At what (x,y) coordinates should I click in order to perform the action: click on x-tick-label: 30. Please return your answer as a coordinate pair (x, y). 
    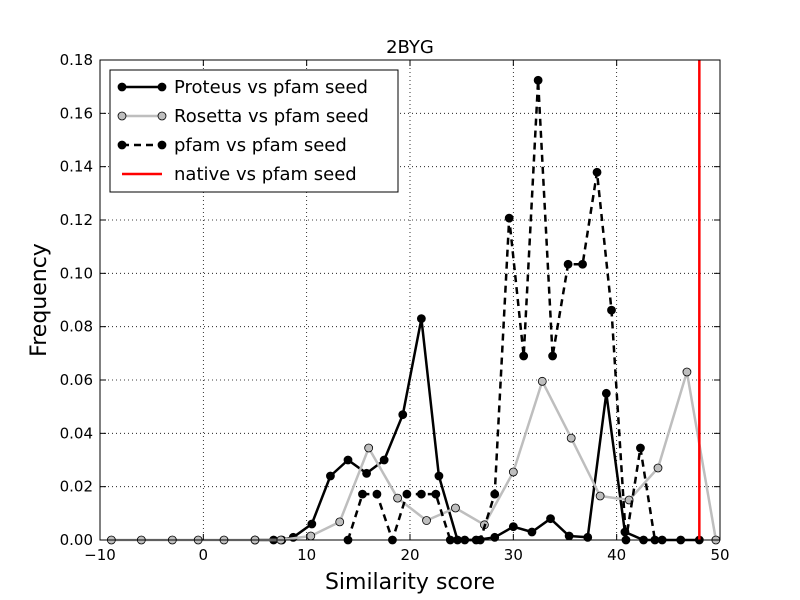
    Looking at the image, I should click on (513, 555).